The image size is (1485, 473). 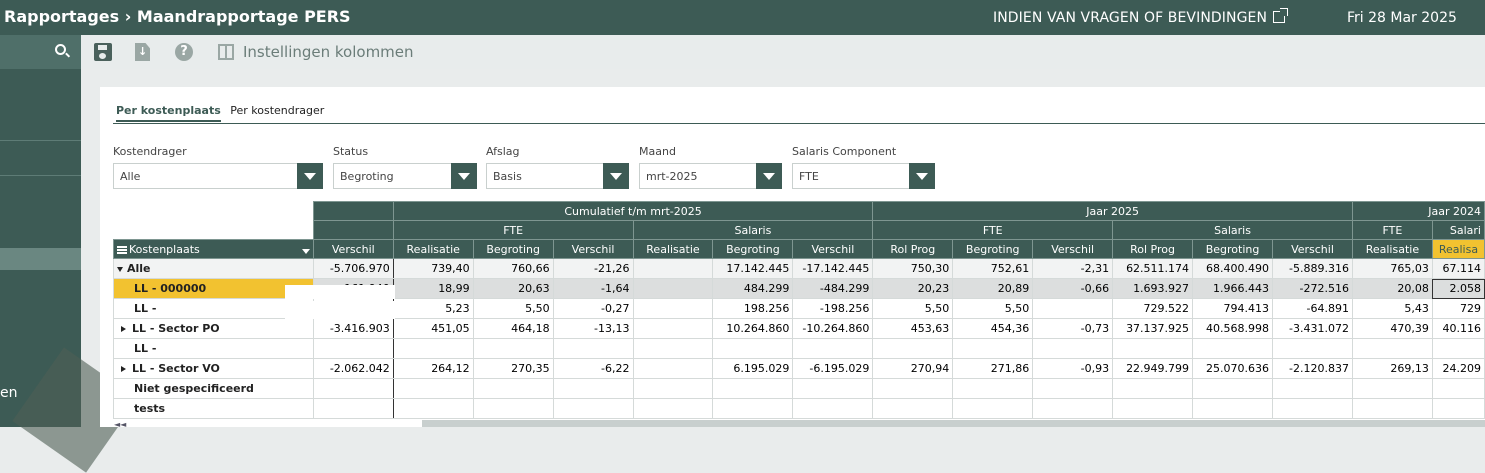 I want to click on table-cell: -5.889.316, so click(x=1312, y=268).